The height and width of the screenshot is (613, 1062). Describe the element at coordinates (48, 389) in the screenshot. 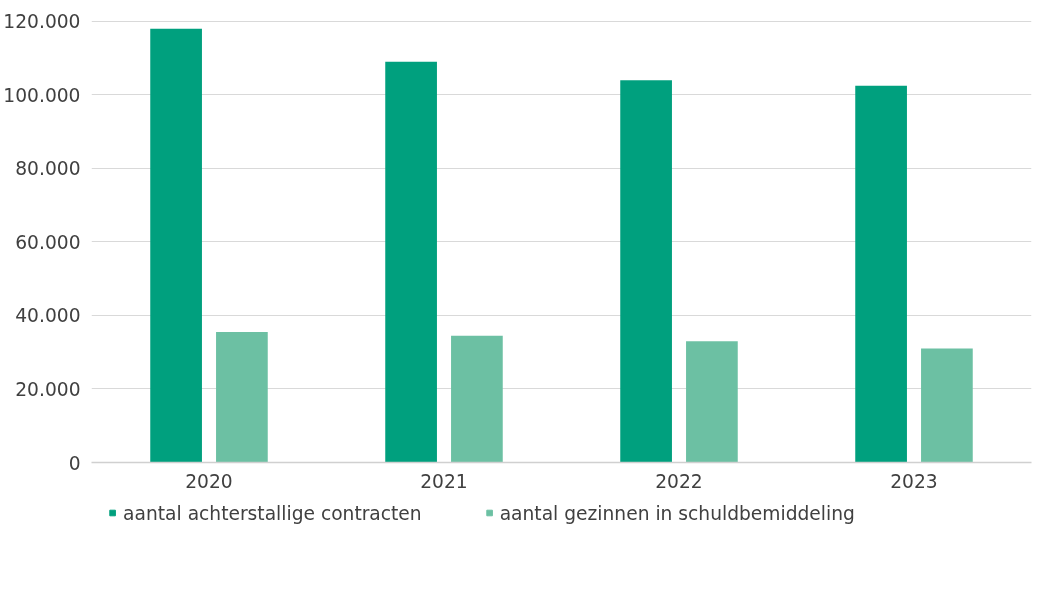

I see `y-tick-label: 20.000` at that location.